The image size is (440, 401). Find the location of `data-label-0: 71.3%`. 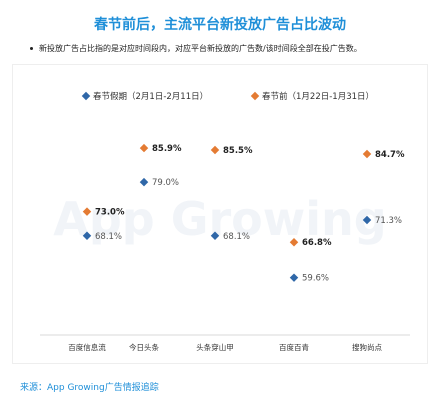

data-label-0: 71.3% is located at coordinates (388, 221).